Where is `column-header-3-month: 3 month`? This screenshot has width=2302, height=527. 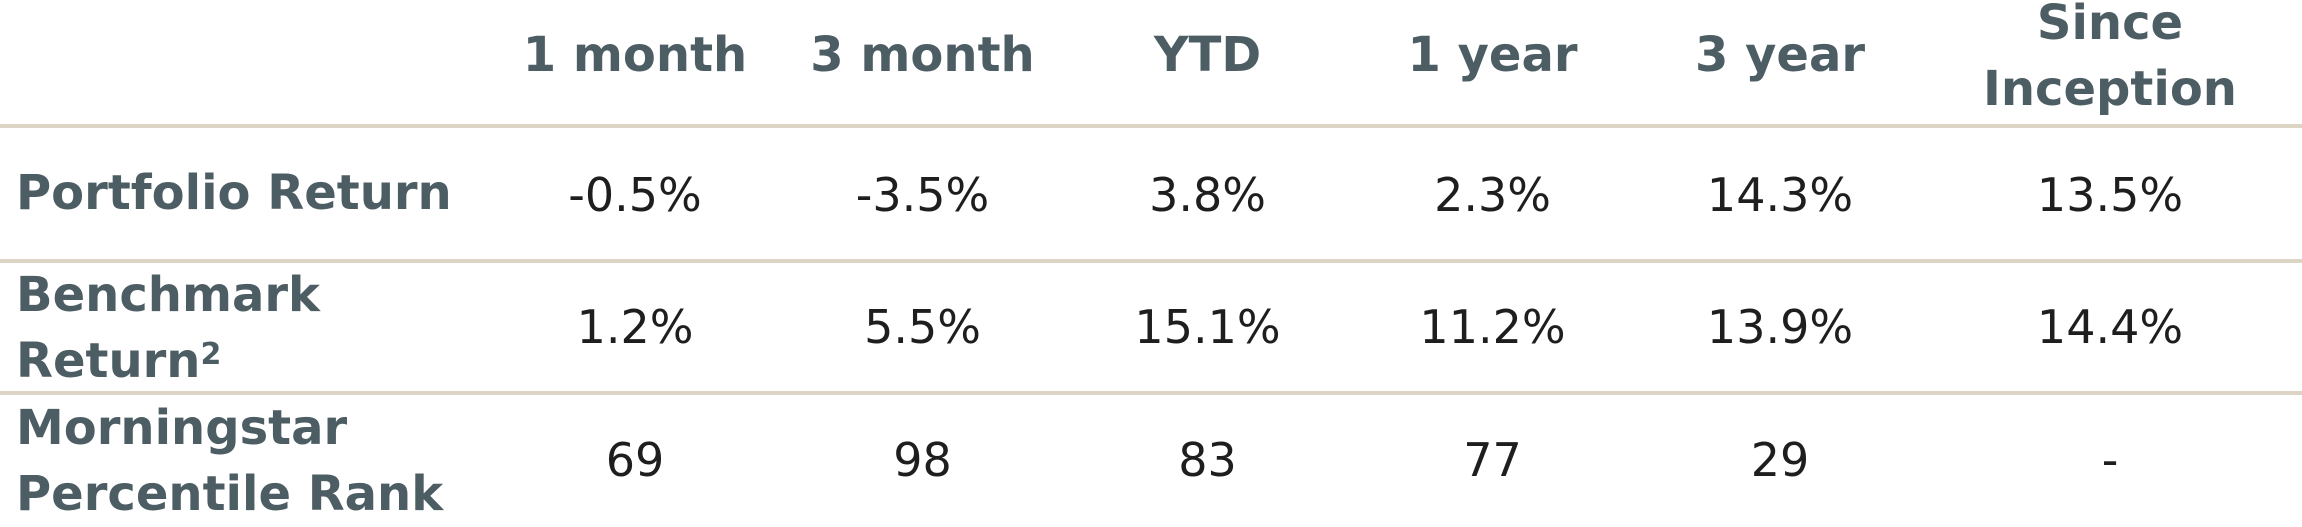
column-header-3-month: 3 month is located at coordinates (922, 55).